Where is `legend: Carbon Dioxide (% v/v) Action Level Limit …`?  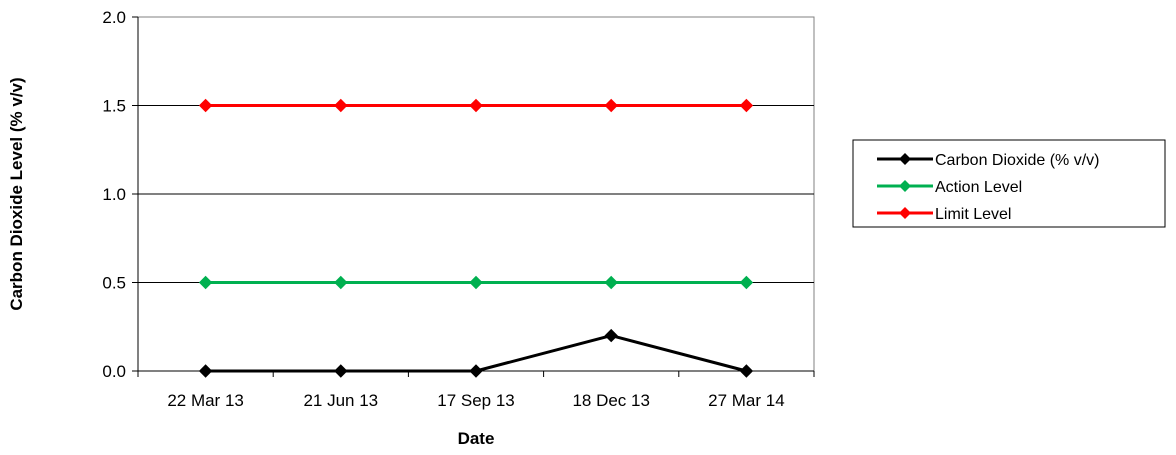
legend: Carbon Dioxide (% v/v) Action Level Limit … is located at coordinates (1009, 183).